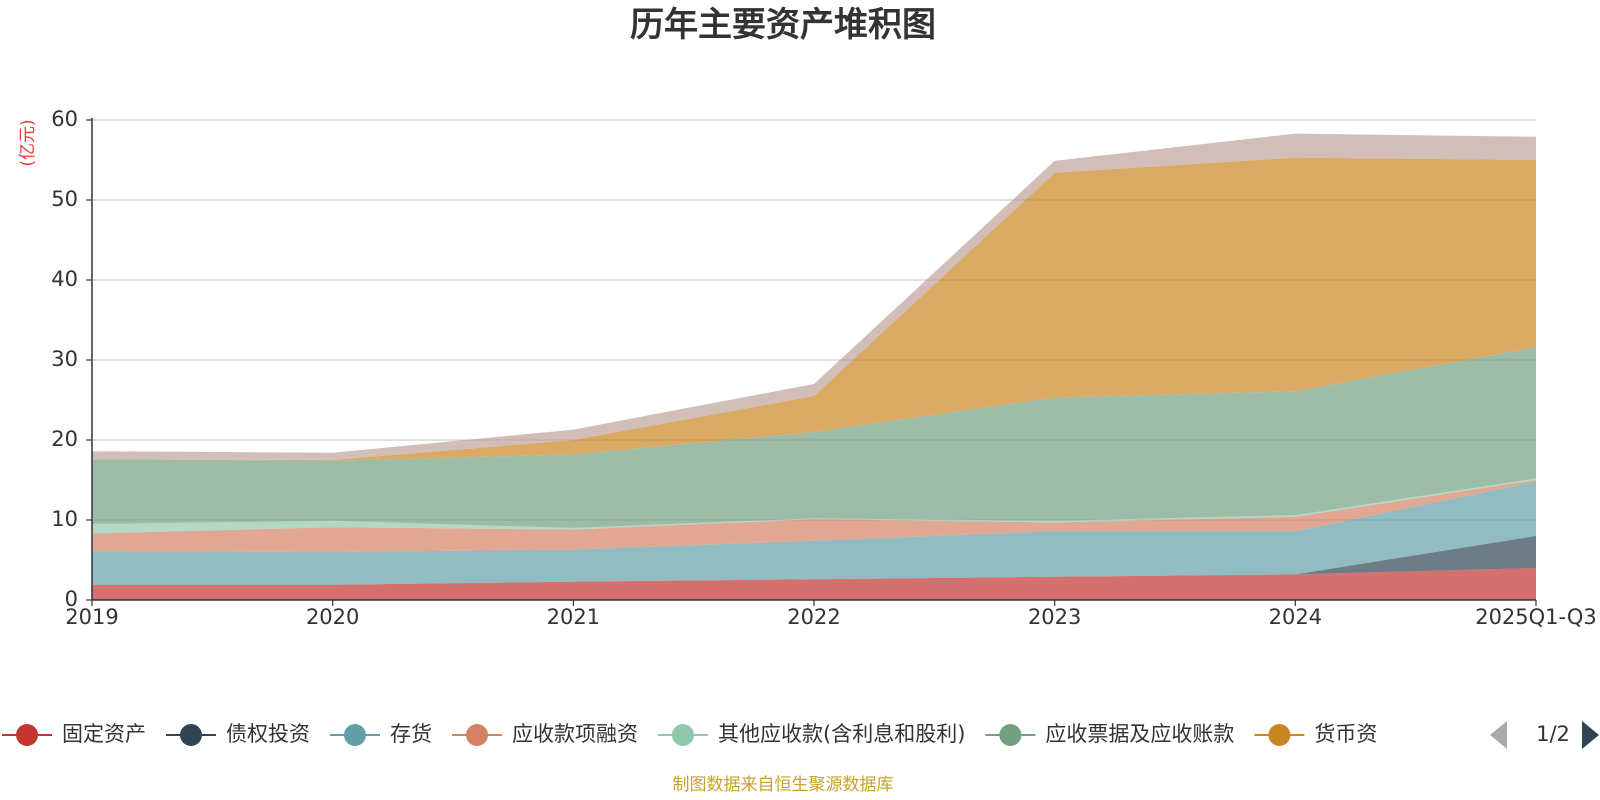  I want to click on legend-next-icon, so click(1590, 735).